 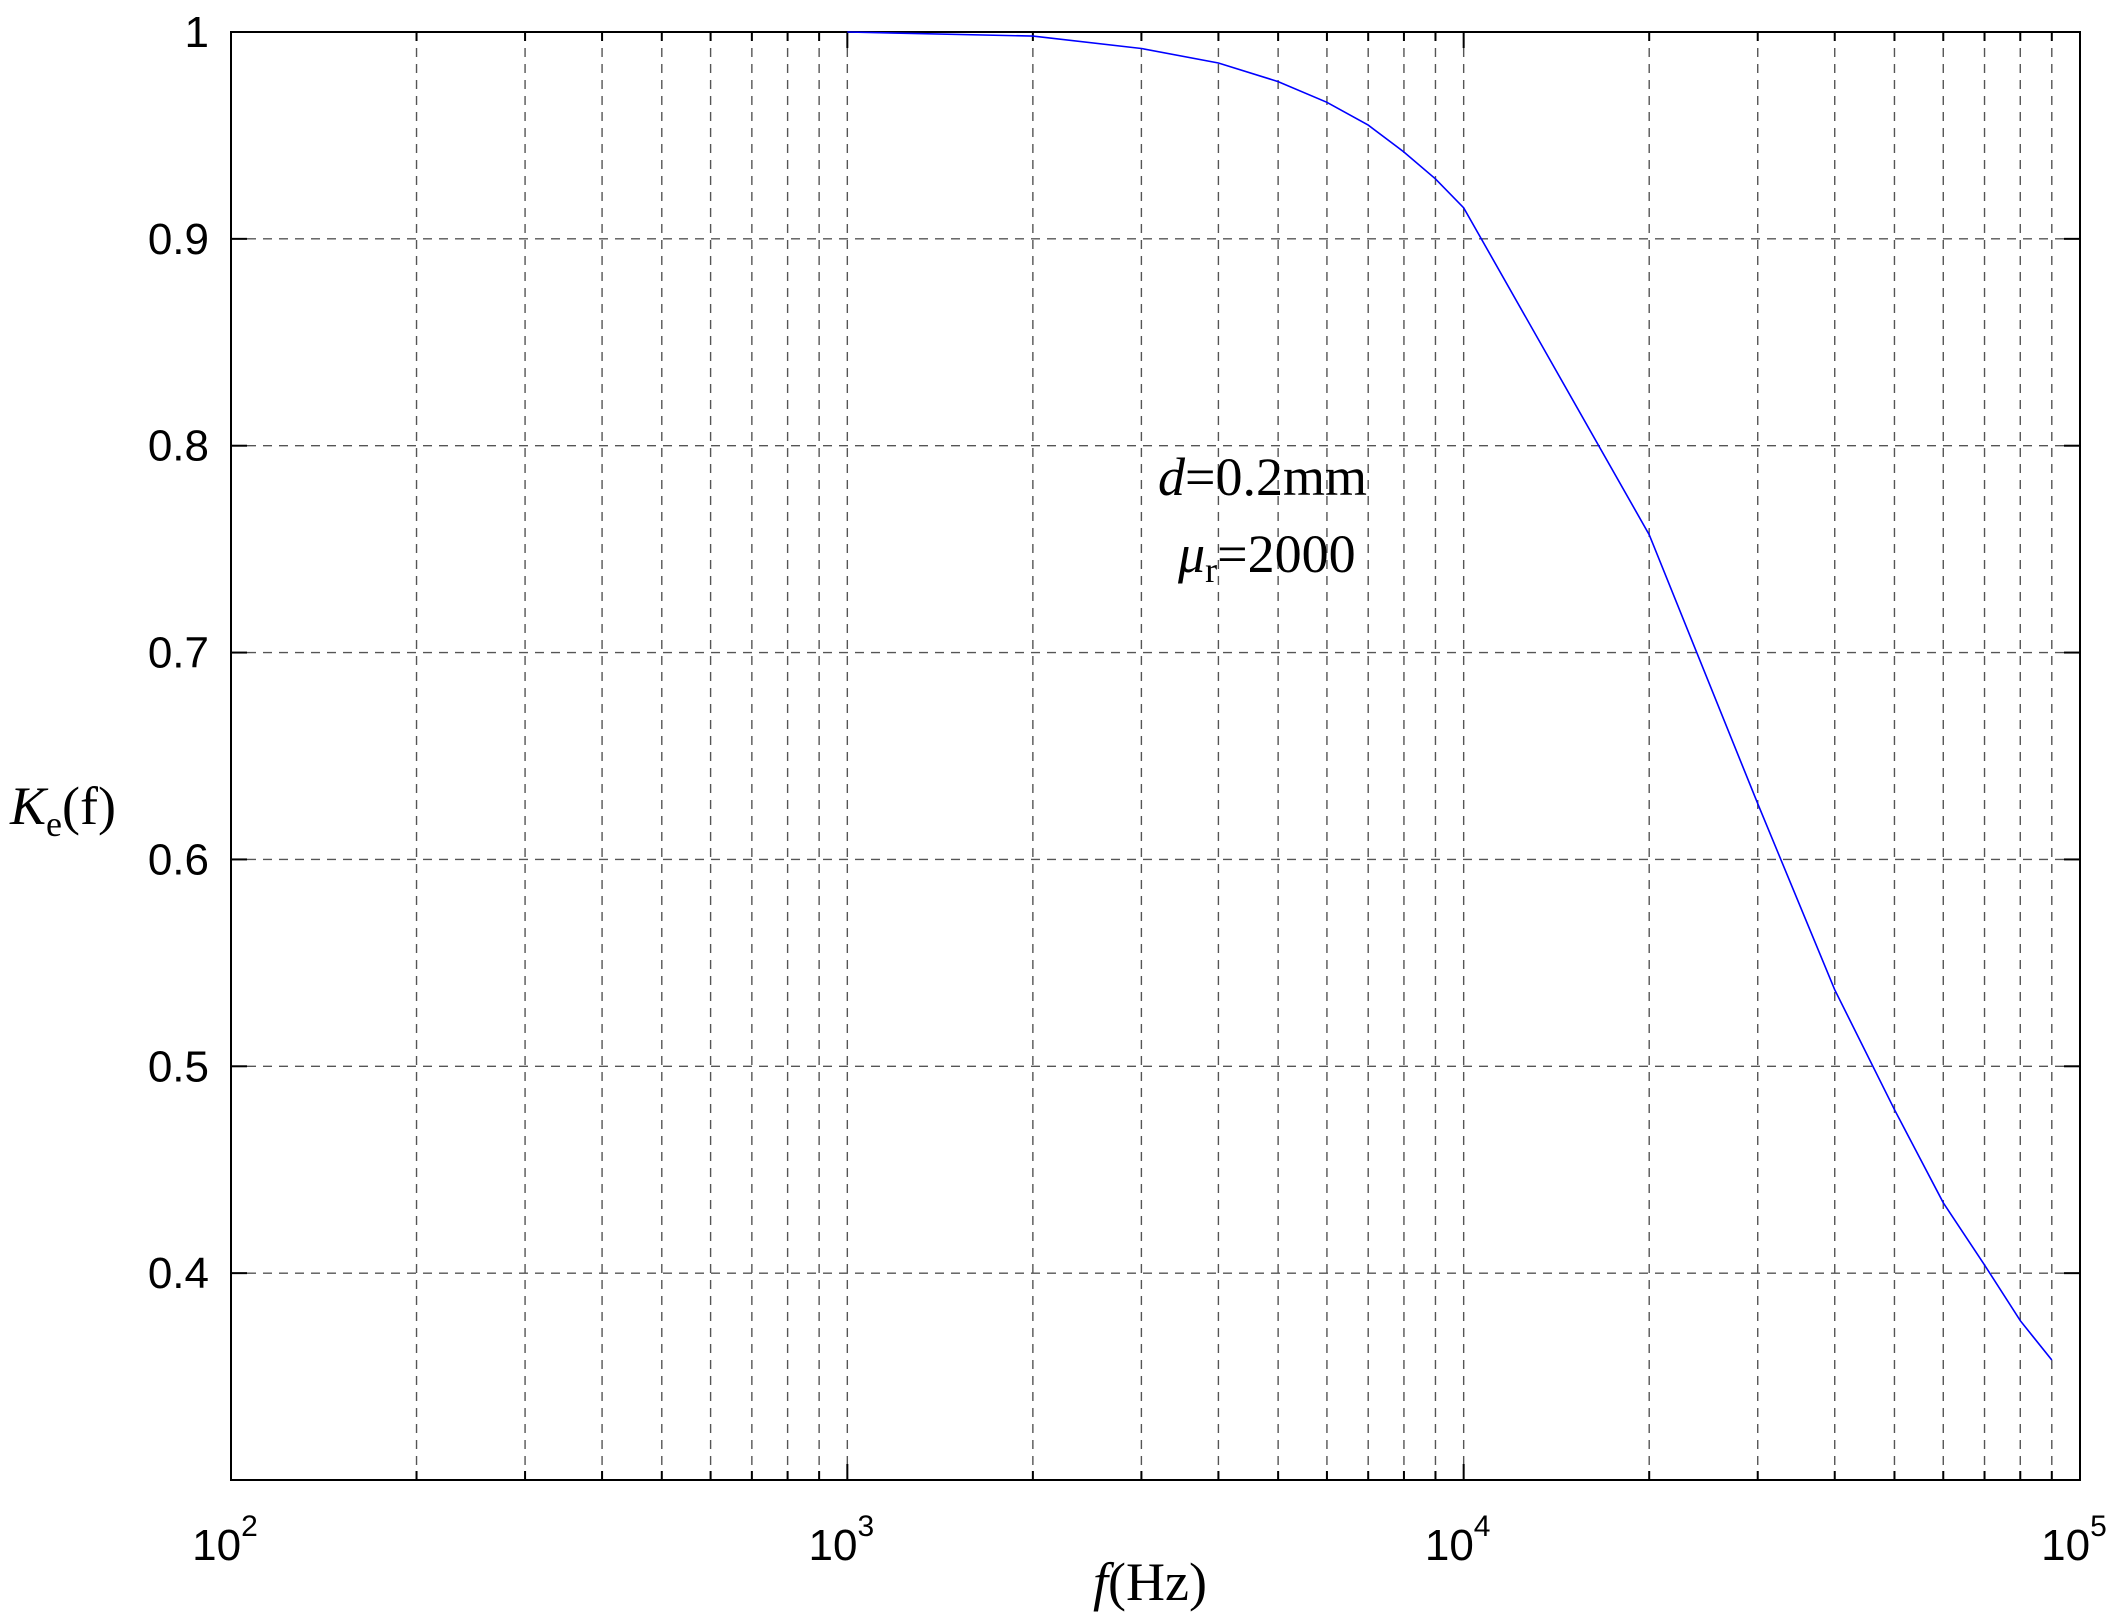 I want to click on x-tick-label: 10⁴, so click(x=1458, y=1540).